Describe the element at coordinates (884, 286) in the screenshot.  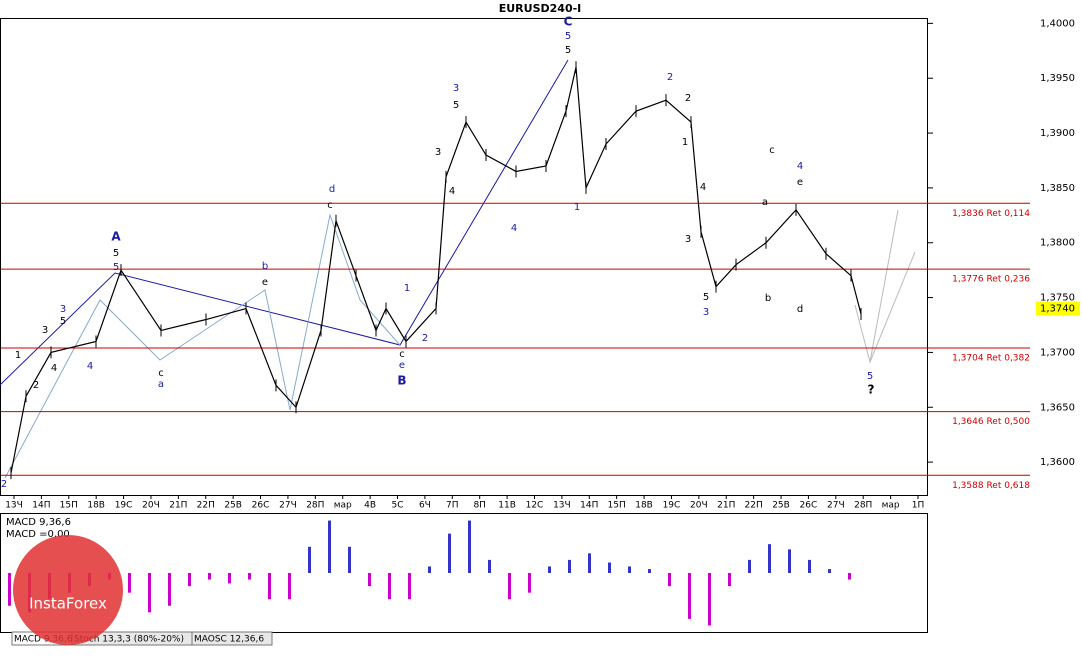
I see `forecast-line` at that location.